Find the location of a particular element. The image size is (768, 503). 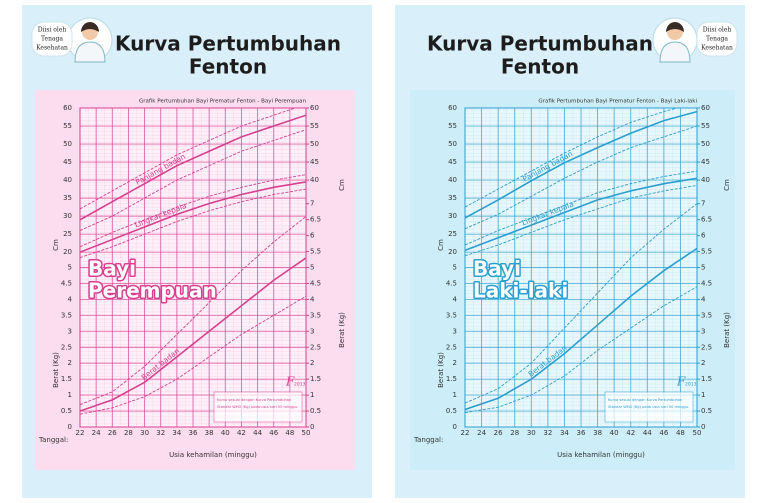

y-tick-label: 25 is located at coordinates (452, 234).